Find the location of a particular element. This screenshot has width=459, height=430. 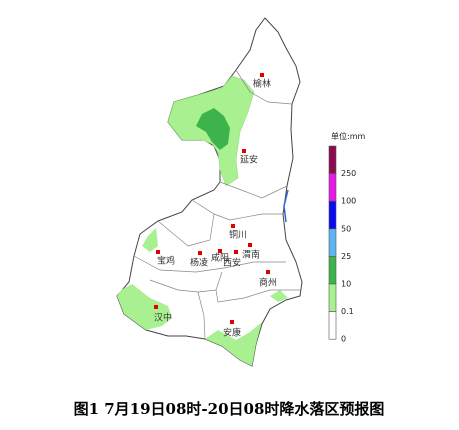

rain-area-moderate is located at coordinates (213, 129).